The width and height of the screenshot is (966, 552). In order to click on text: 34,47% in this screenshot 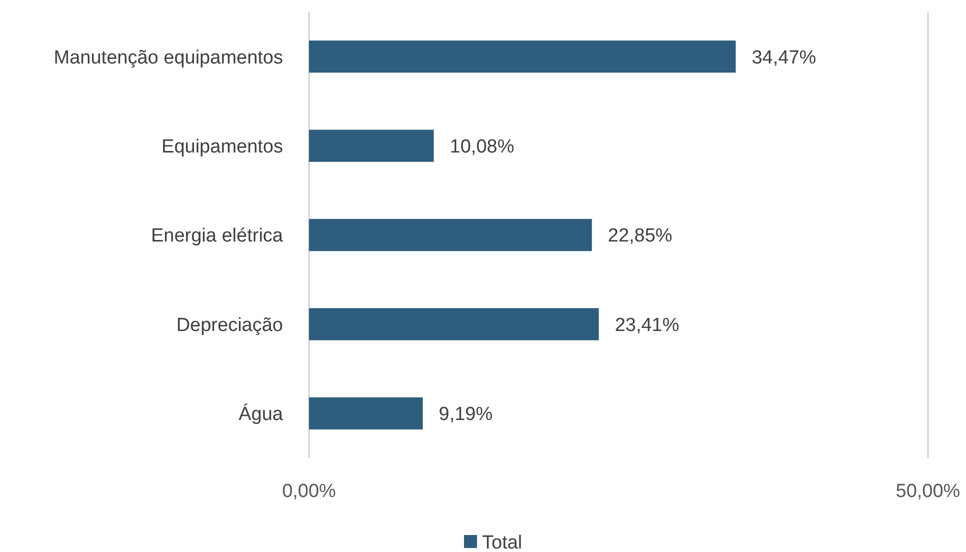, I will do `click(784, 57)`.